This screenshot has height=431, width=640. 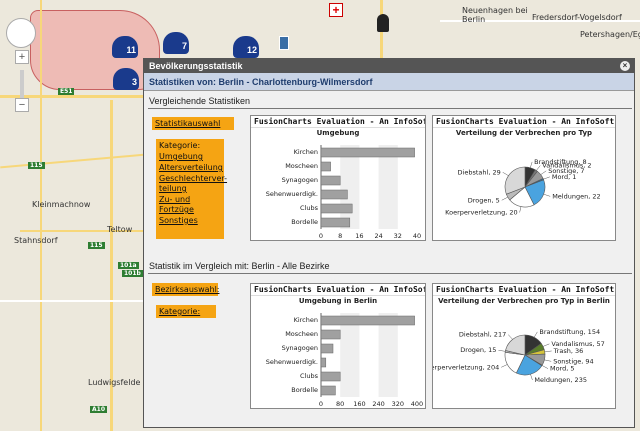 I want to click on nav-altersverteilung: Altersverteilung, so click(x=191, y=167).